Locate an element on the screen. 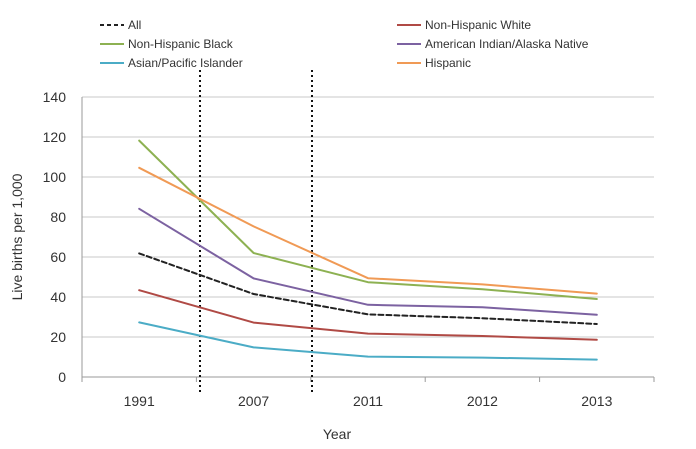 This screenshot has height=449, width=696. x-axis-title: Year is located at coordinates (337, 434).